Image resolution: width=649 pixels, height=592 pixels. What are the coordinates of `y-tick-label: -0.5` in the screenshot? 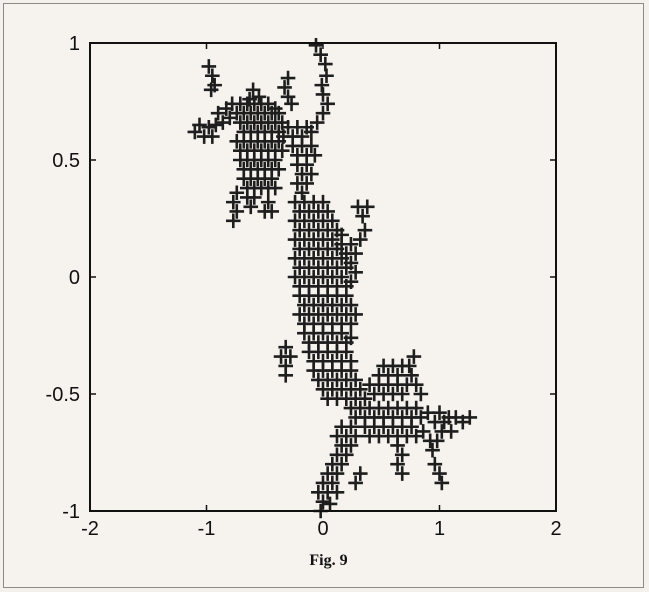 It's located at (63, 395).